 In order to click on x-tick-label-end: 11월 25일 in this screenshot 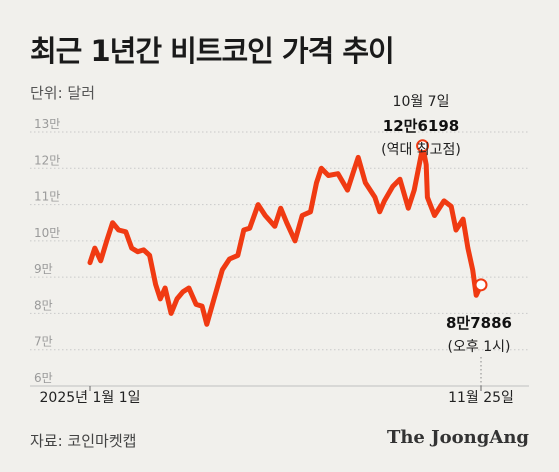, I will do `click(481, 398)`.